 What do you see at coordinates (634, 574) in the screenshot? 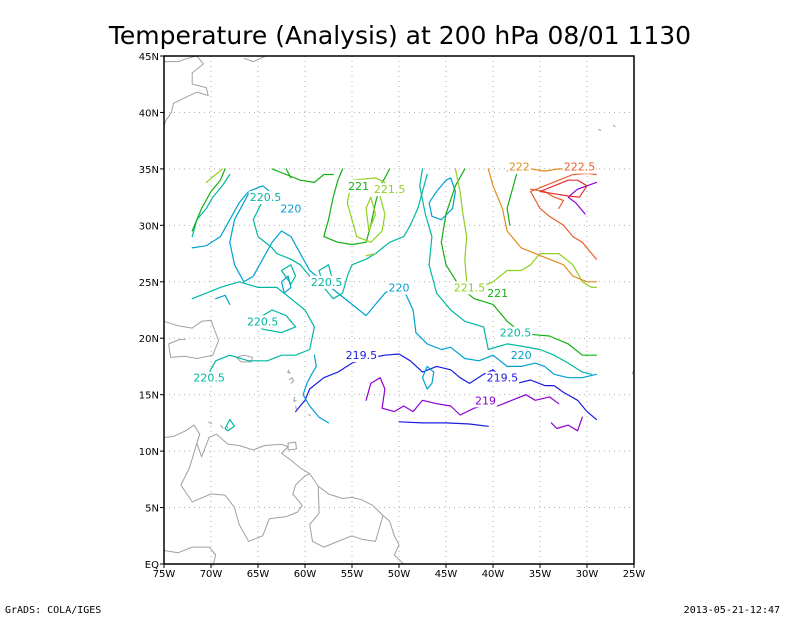
I see `x-tick-label: 25W` at bounding box center [634, 574].